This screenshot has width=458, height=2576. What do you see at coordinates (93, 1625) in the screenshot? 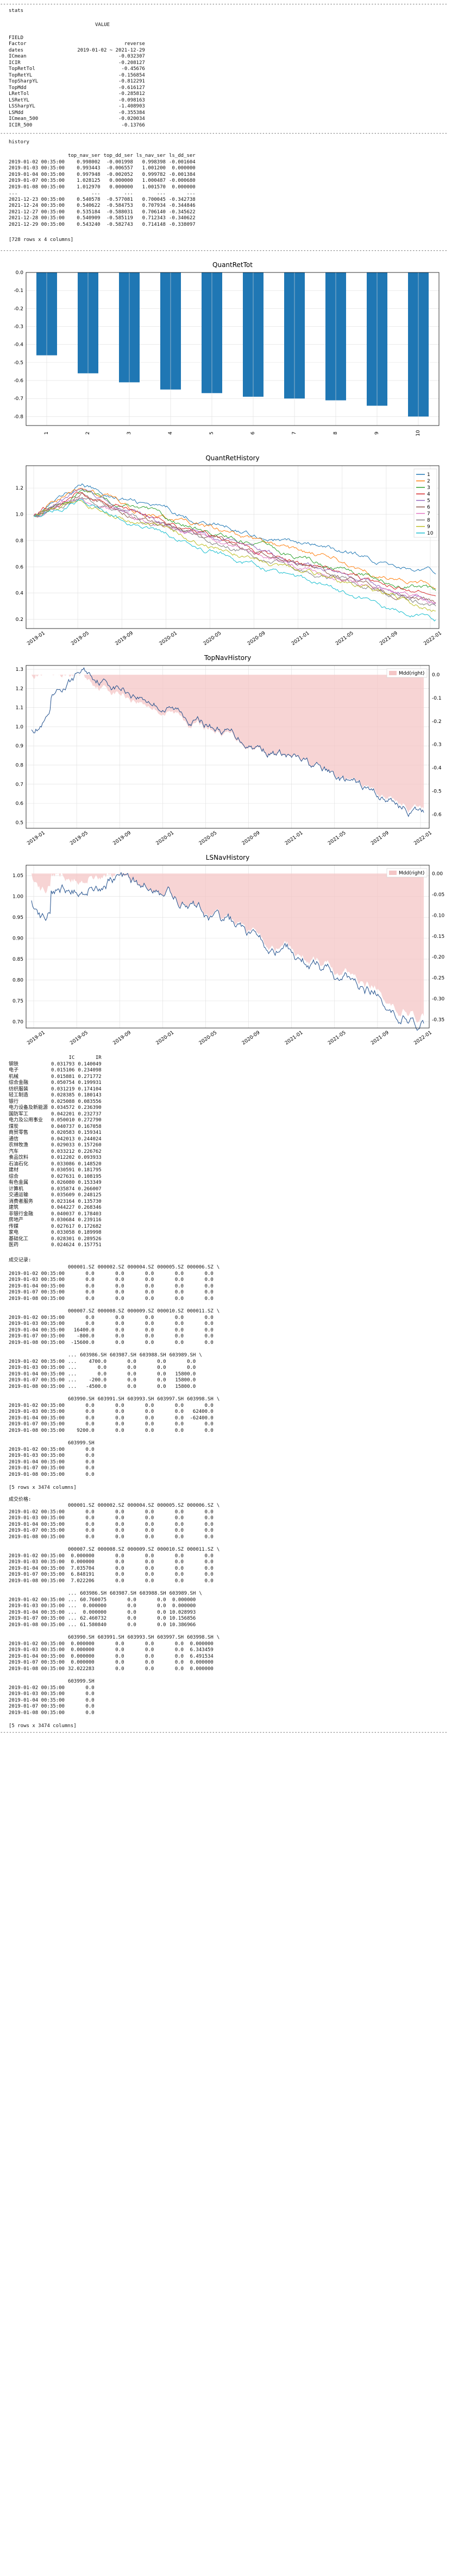
I see `trade-value: 61.580840` at bounding box center [93, 1625].